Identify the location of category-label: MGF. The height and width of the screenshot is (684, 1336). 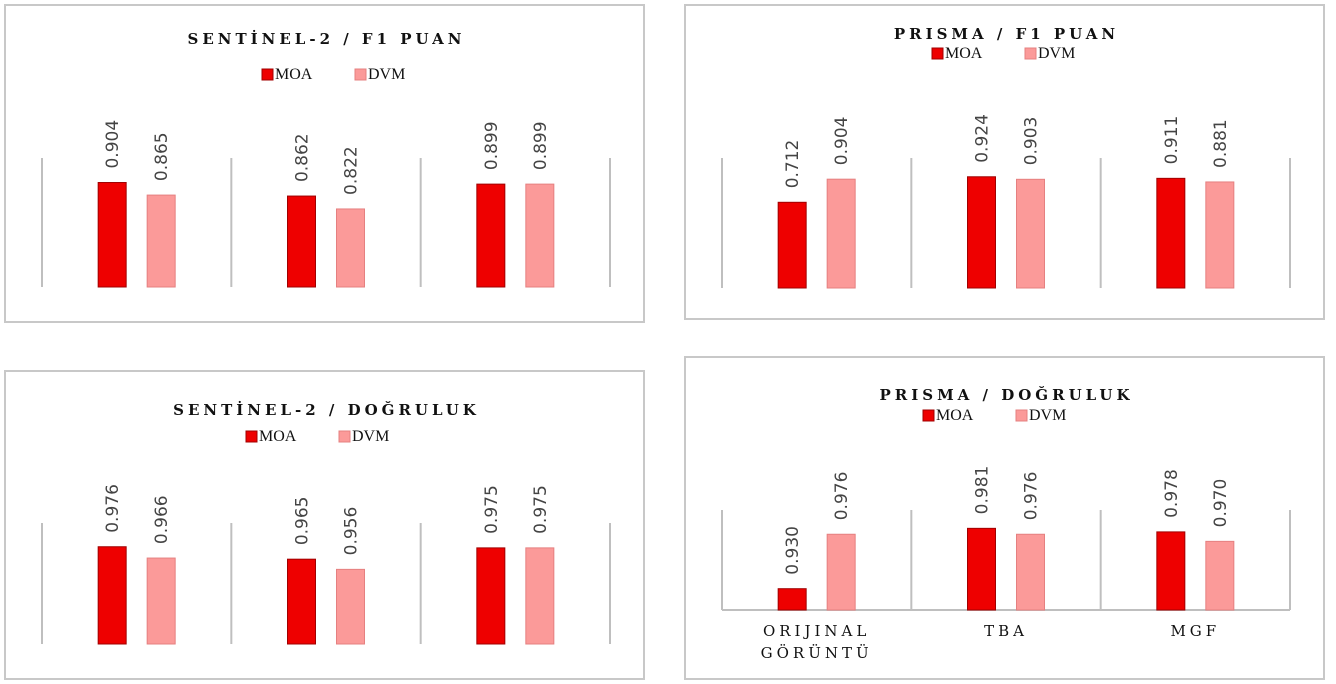
(1195, 631).